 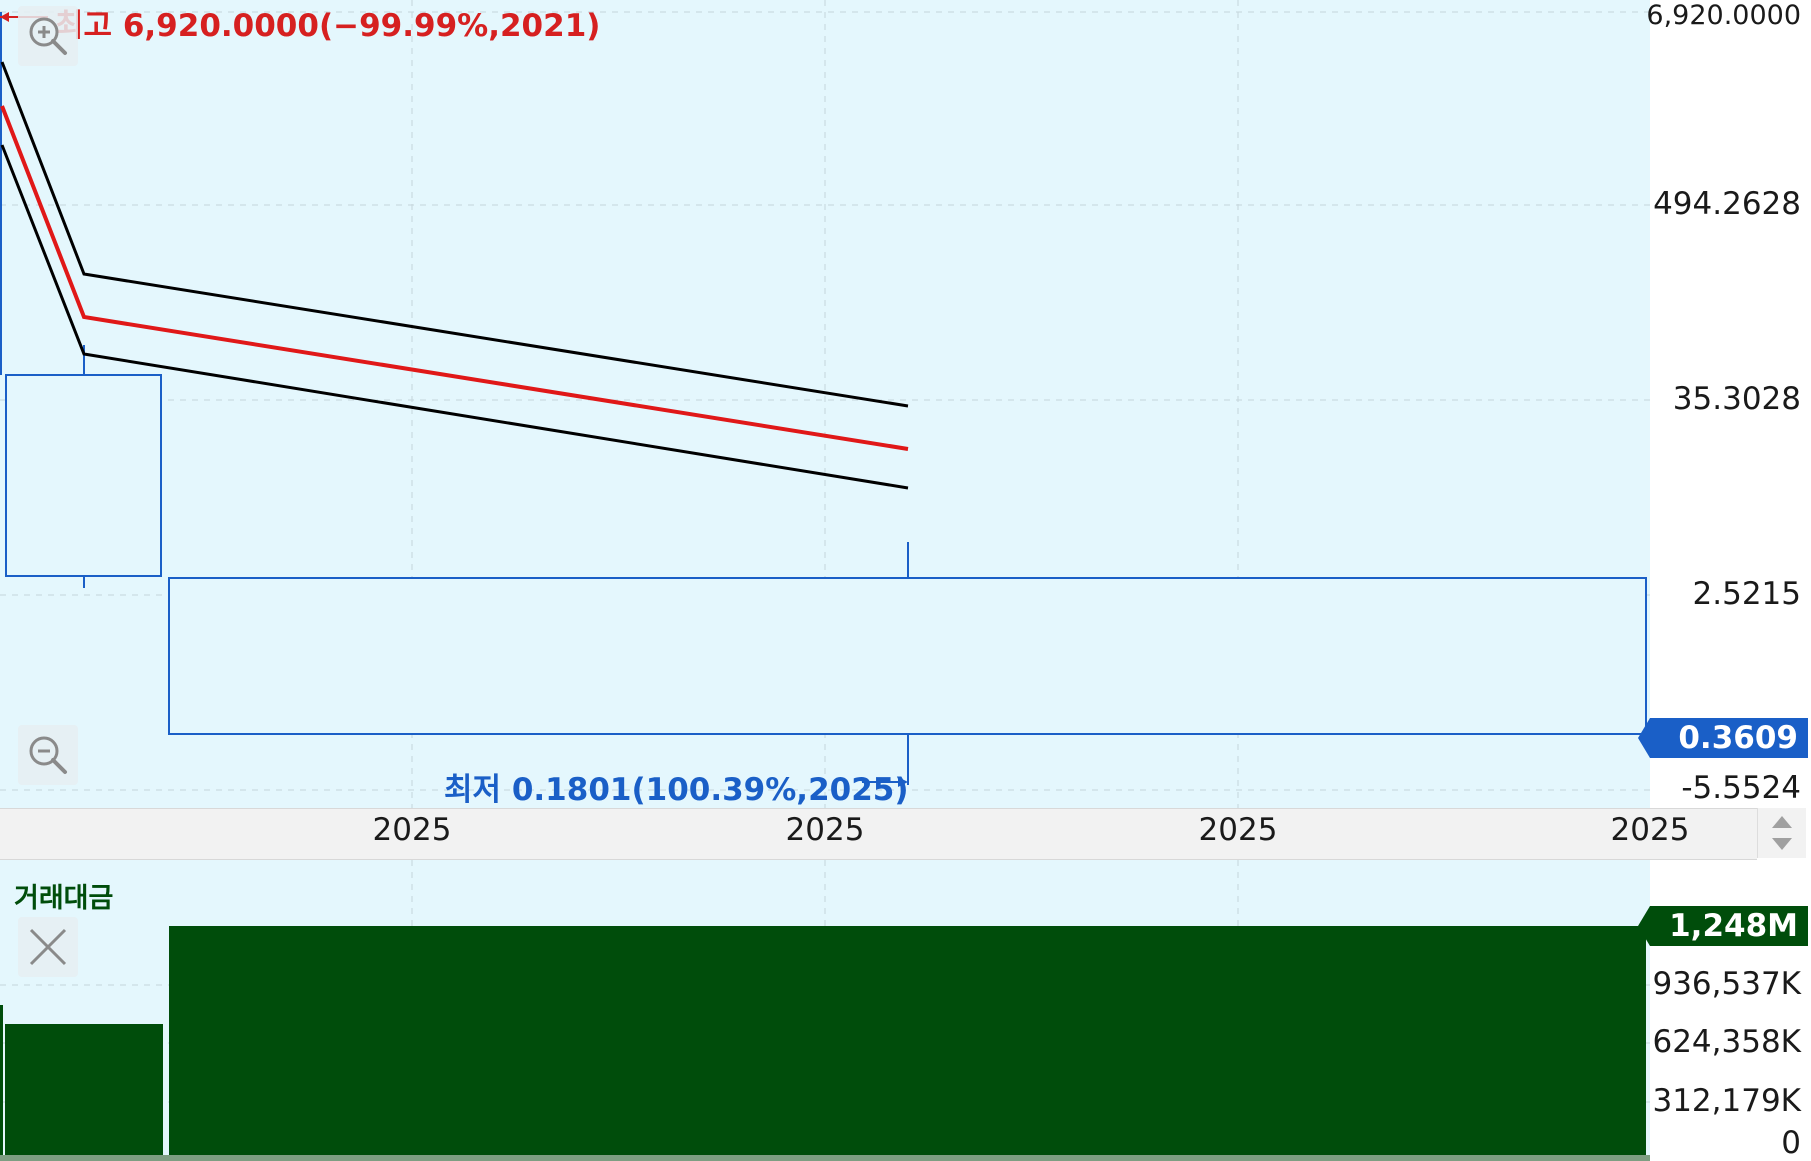 What do you see at coordinates (1723, 15) in the screenshot?
I see `y-tick-label: 6,920.0000` at bounding box center [1723, 15].